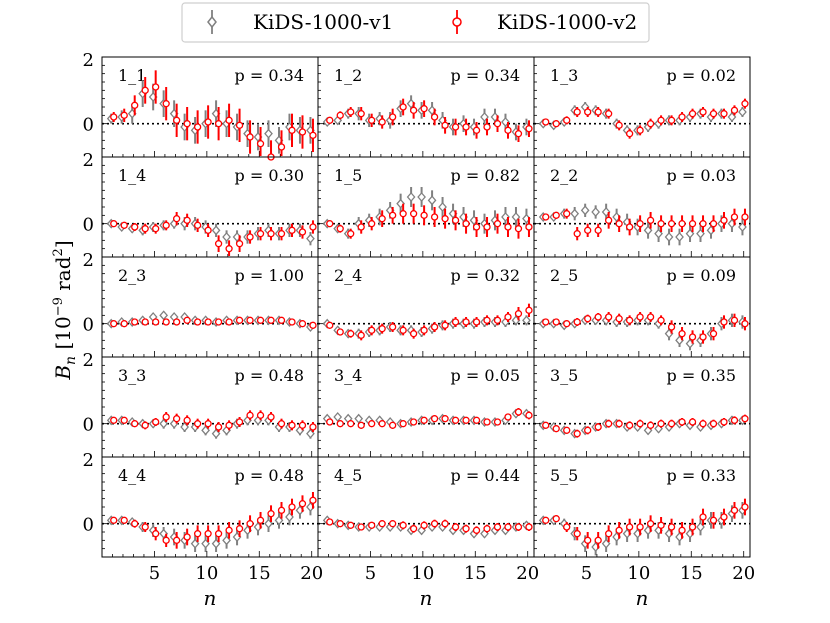  I want to click on legend-v2-marker, so click(457, 22).